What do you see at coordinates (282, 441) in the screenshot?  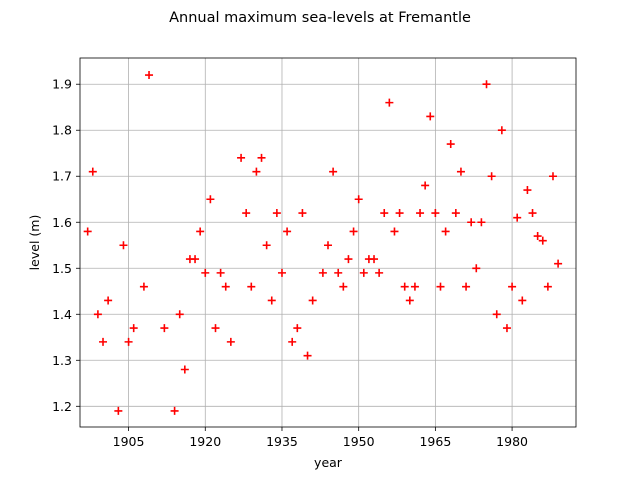 I see `x-tick-label: 1935` at bounding box center [282, 441].